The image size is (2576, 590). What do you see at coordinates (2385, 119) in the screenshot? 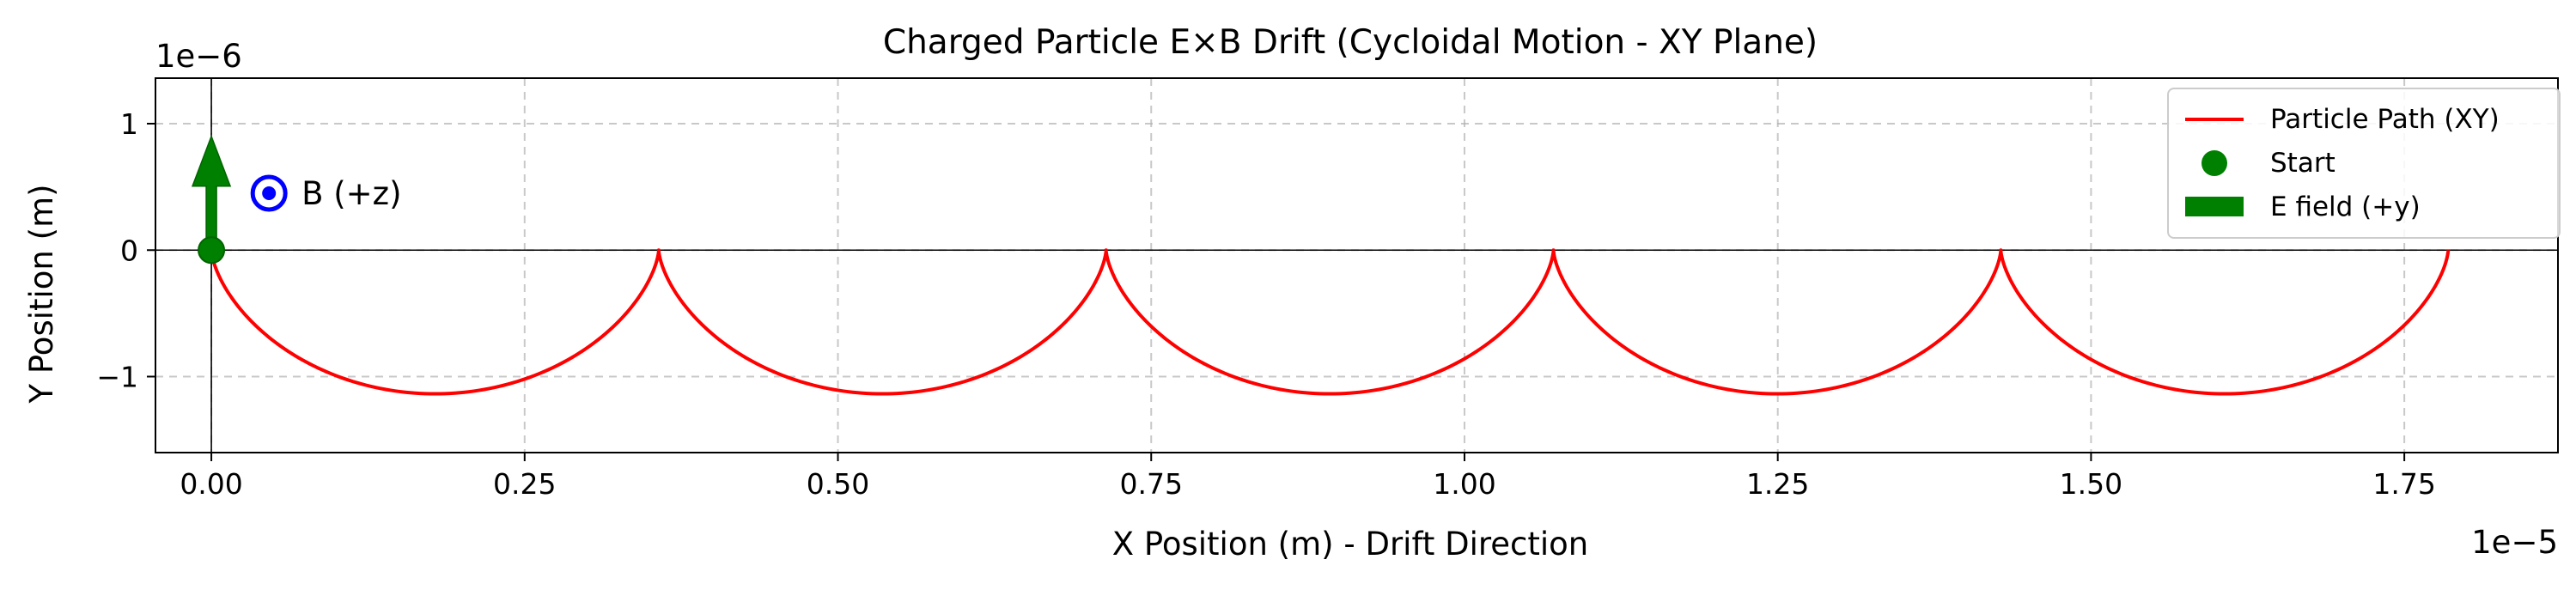
I see `legend-label-path: Particle Path (XY)` at bounding box center [2385, 119].